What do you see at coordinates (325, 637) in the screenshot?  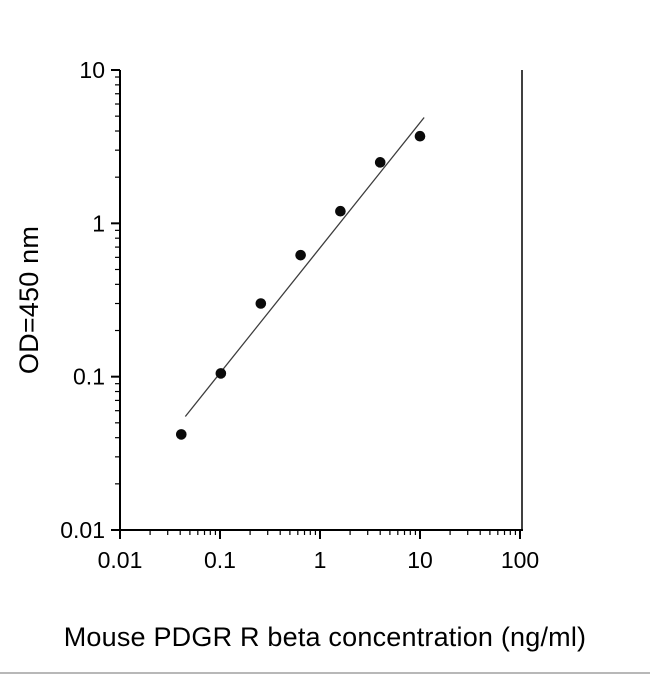 I see `x-axis-label: Mouse PDGR R beta concentration (ng/ml)` at bounding box center [325, 637].